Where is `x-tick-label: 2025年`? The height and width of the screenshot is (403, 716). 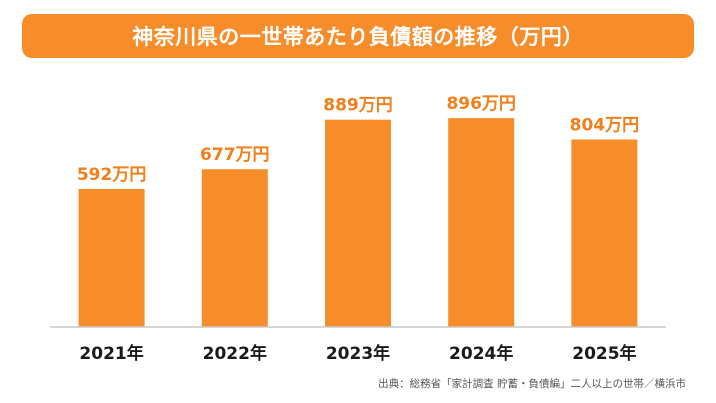
x-tick-label: 2025年 is located at coordinates (604, 353).